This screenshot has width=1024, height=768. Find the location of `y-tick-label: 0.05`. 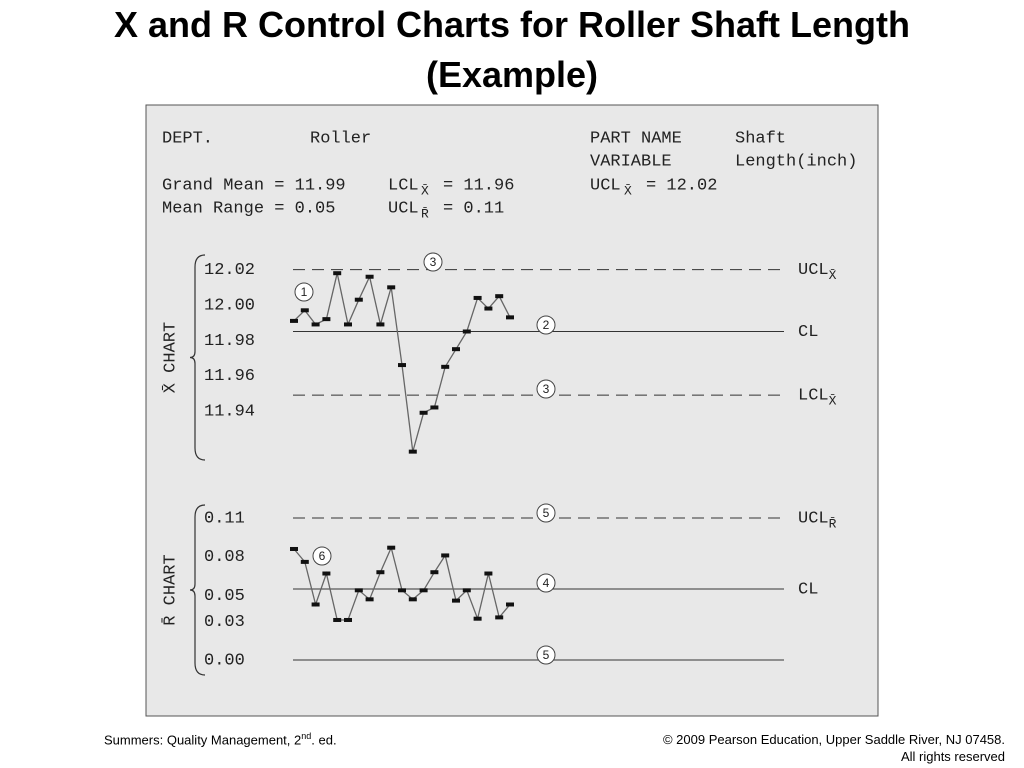

y-tick-label: 0.05 is located at coordinates (224, 596).